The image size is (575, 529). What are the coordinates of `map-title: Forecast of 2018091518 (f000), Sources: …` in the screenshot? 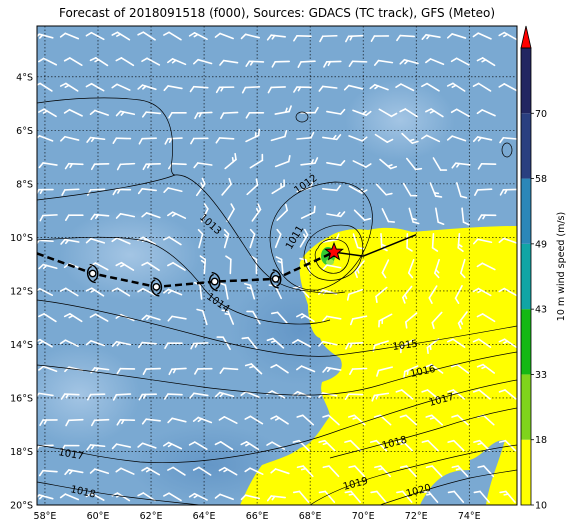 It's located at (277, 13).